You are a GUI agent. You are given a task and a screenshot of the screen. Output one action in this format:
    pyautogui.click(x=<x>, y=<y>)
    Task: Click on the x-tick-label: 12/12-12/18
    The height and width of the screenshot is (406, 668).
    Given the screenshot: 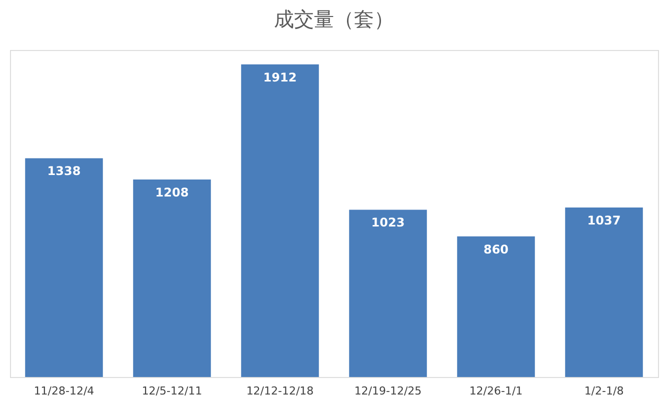 What is the action you would take?
    pyautogui.click(x=280, y=391)
    